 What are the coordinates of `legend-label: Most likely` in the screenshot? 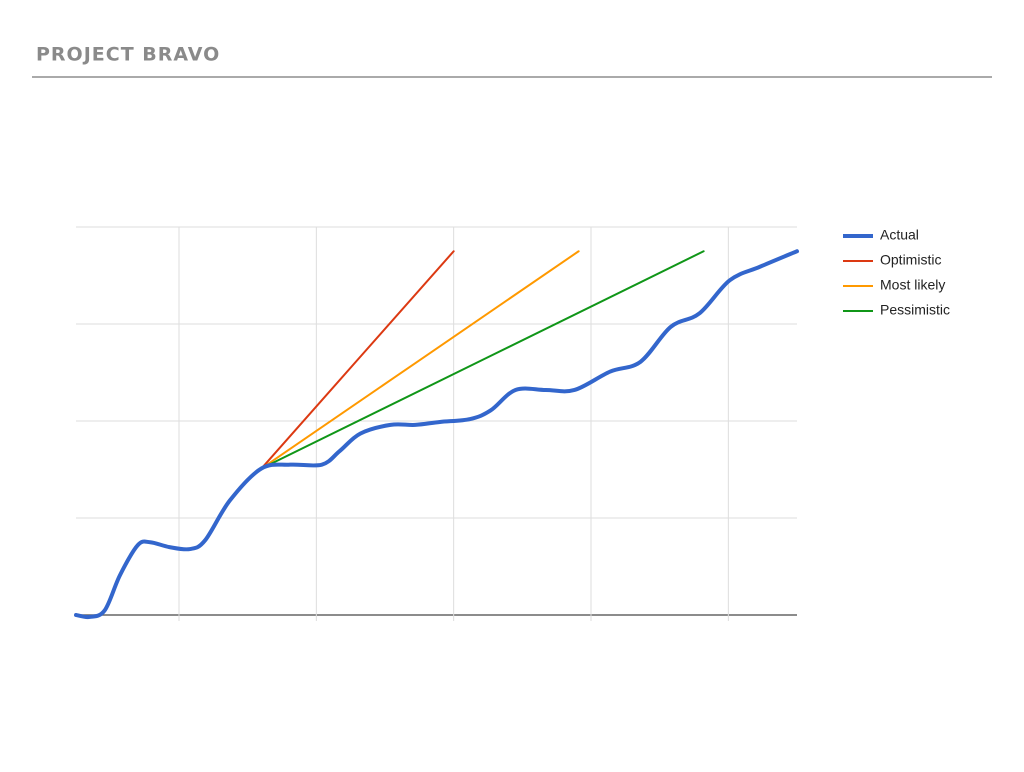 It's located at (912, 285).